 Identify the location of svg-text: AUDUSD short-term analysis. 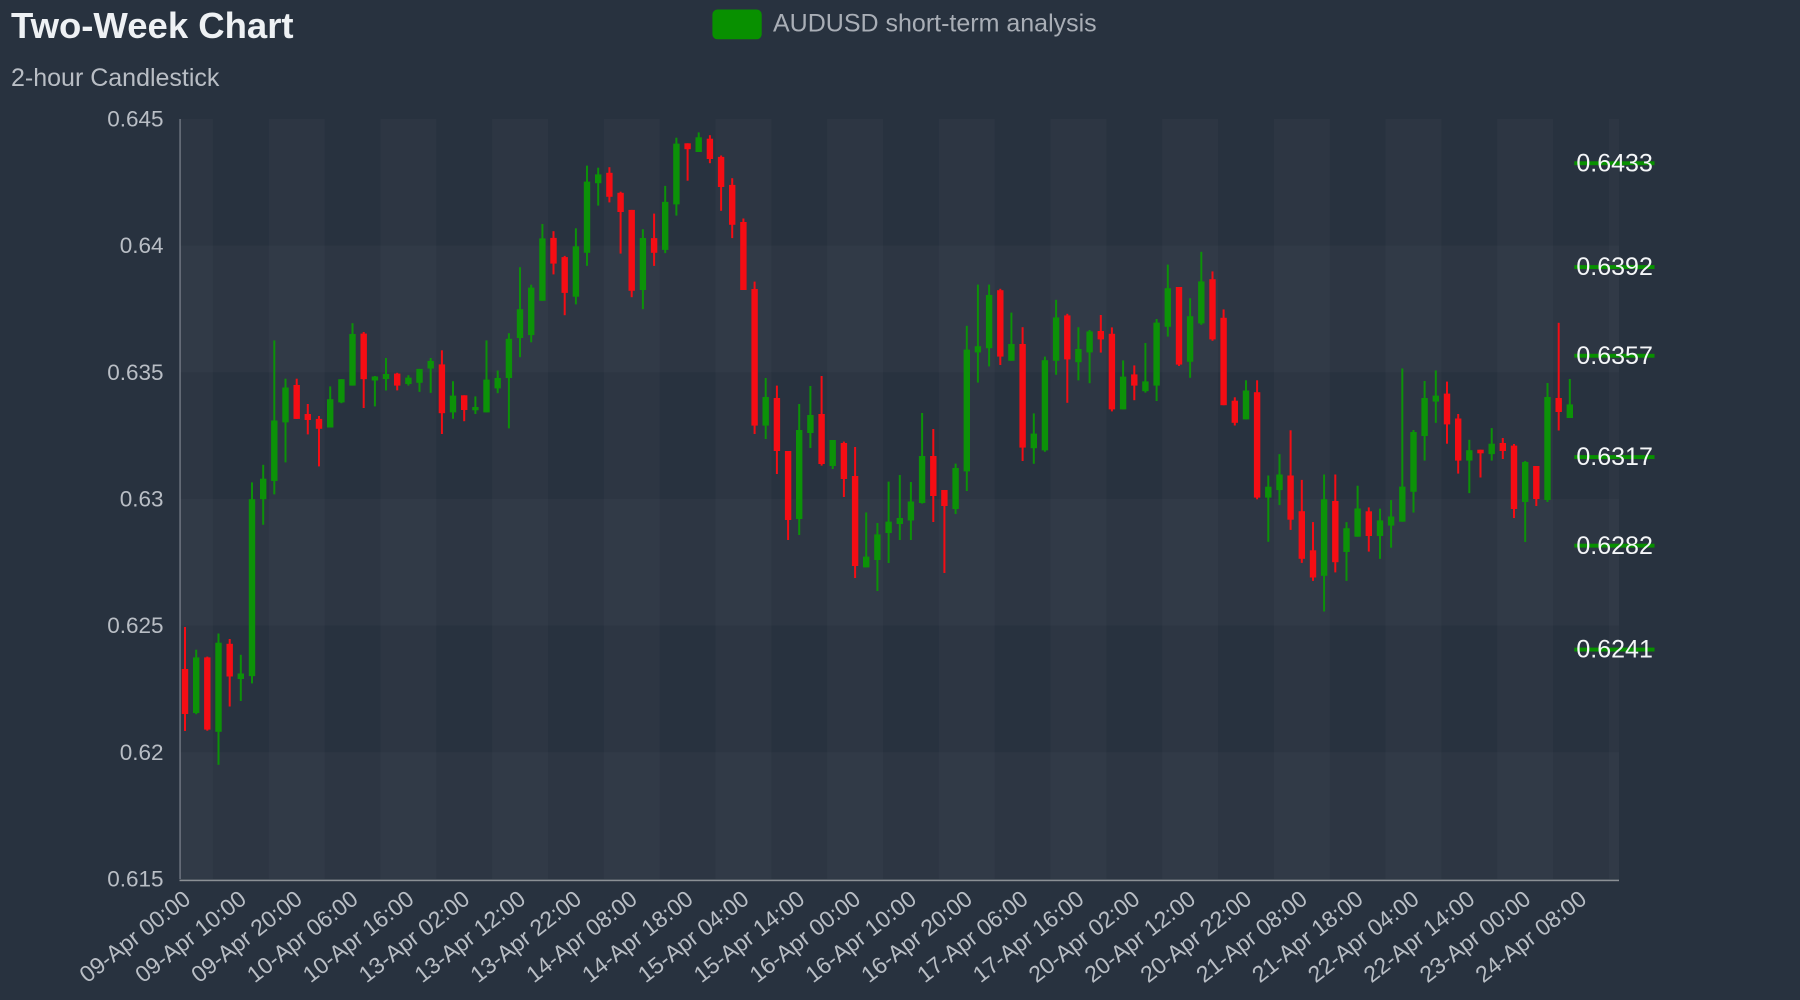
(935, 24).